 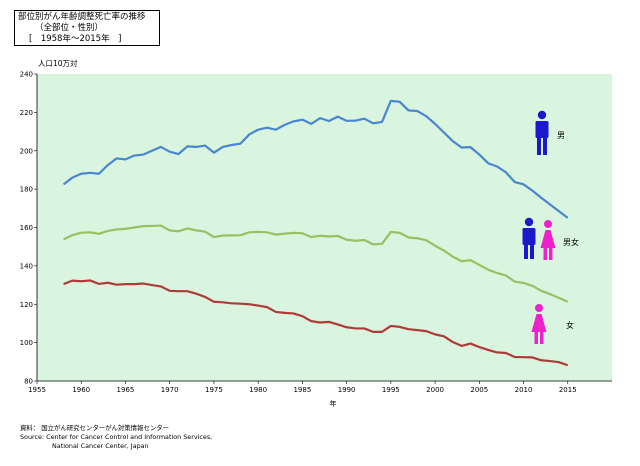 I want to click on annotation-male: 男, so click(x=561, y=135).